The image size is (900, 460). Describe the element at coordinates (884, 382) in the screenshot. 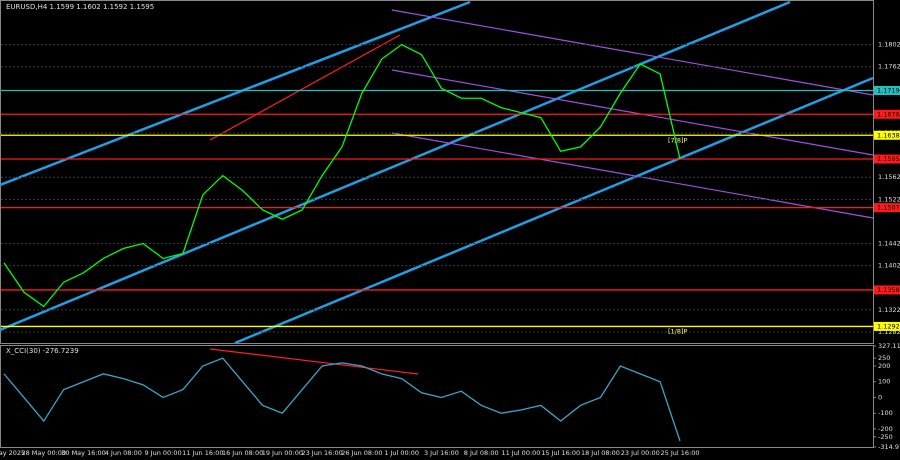

I see `y-tick-label: 100` at that location.